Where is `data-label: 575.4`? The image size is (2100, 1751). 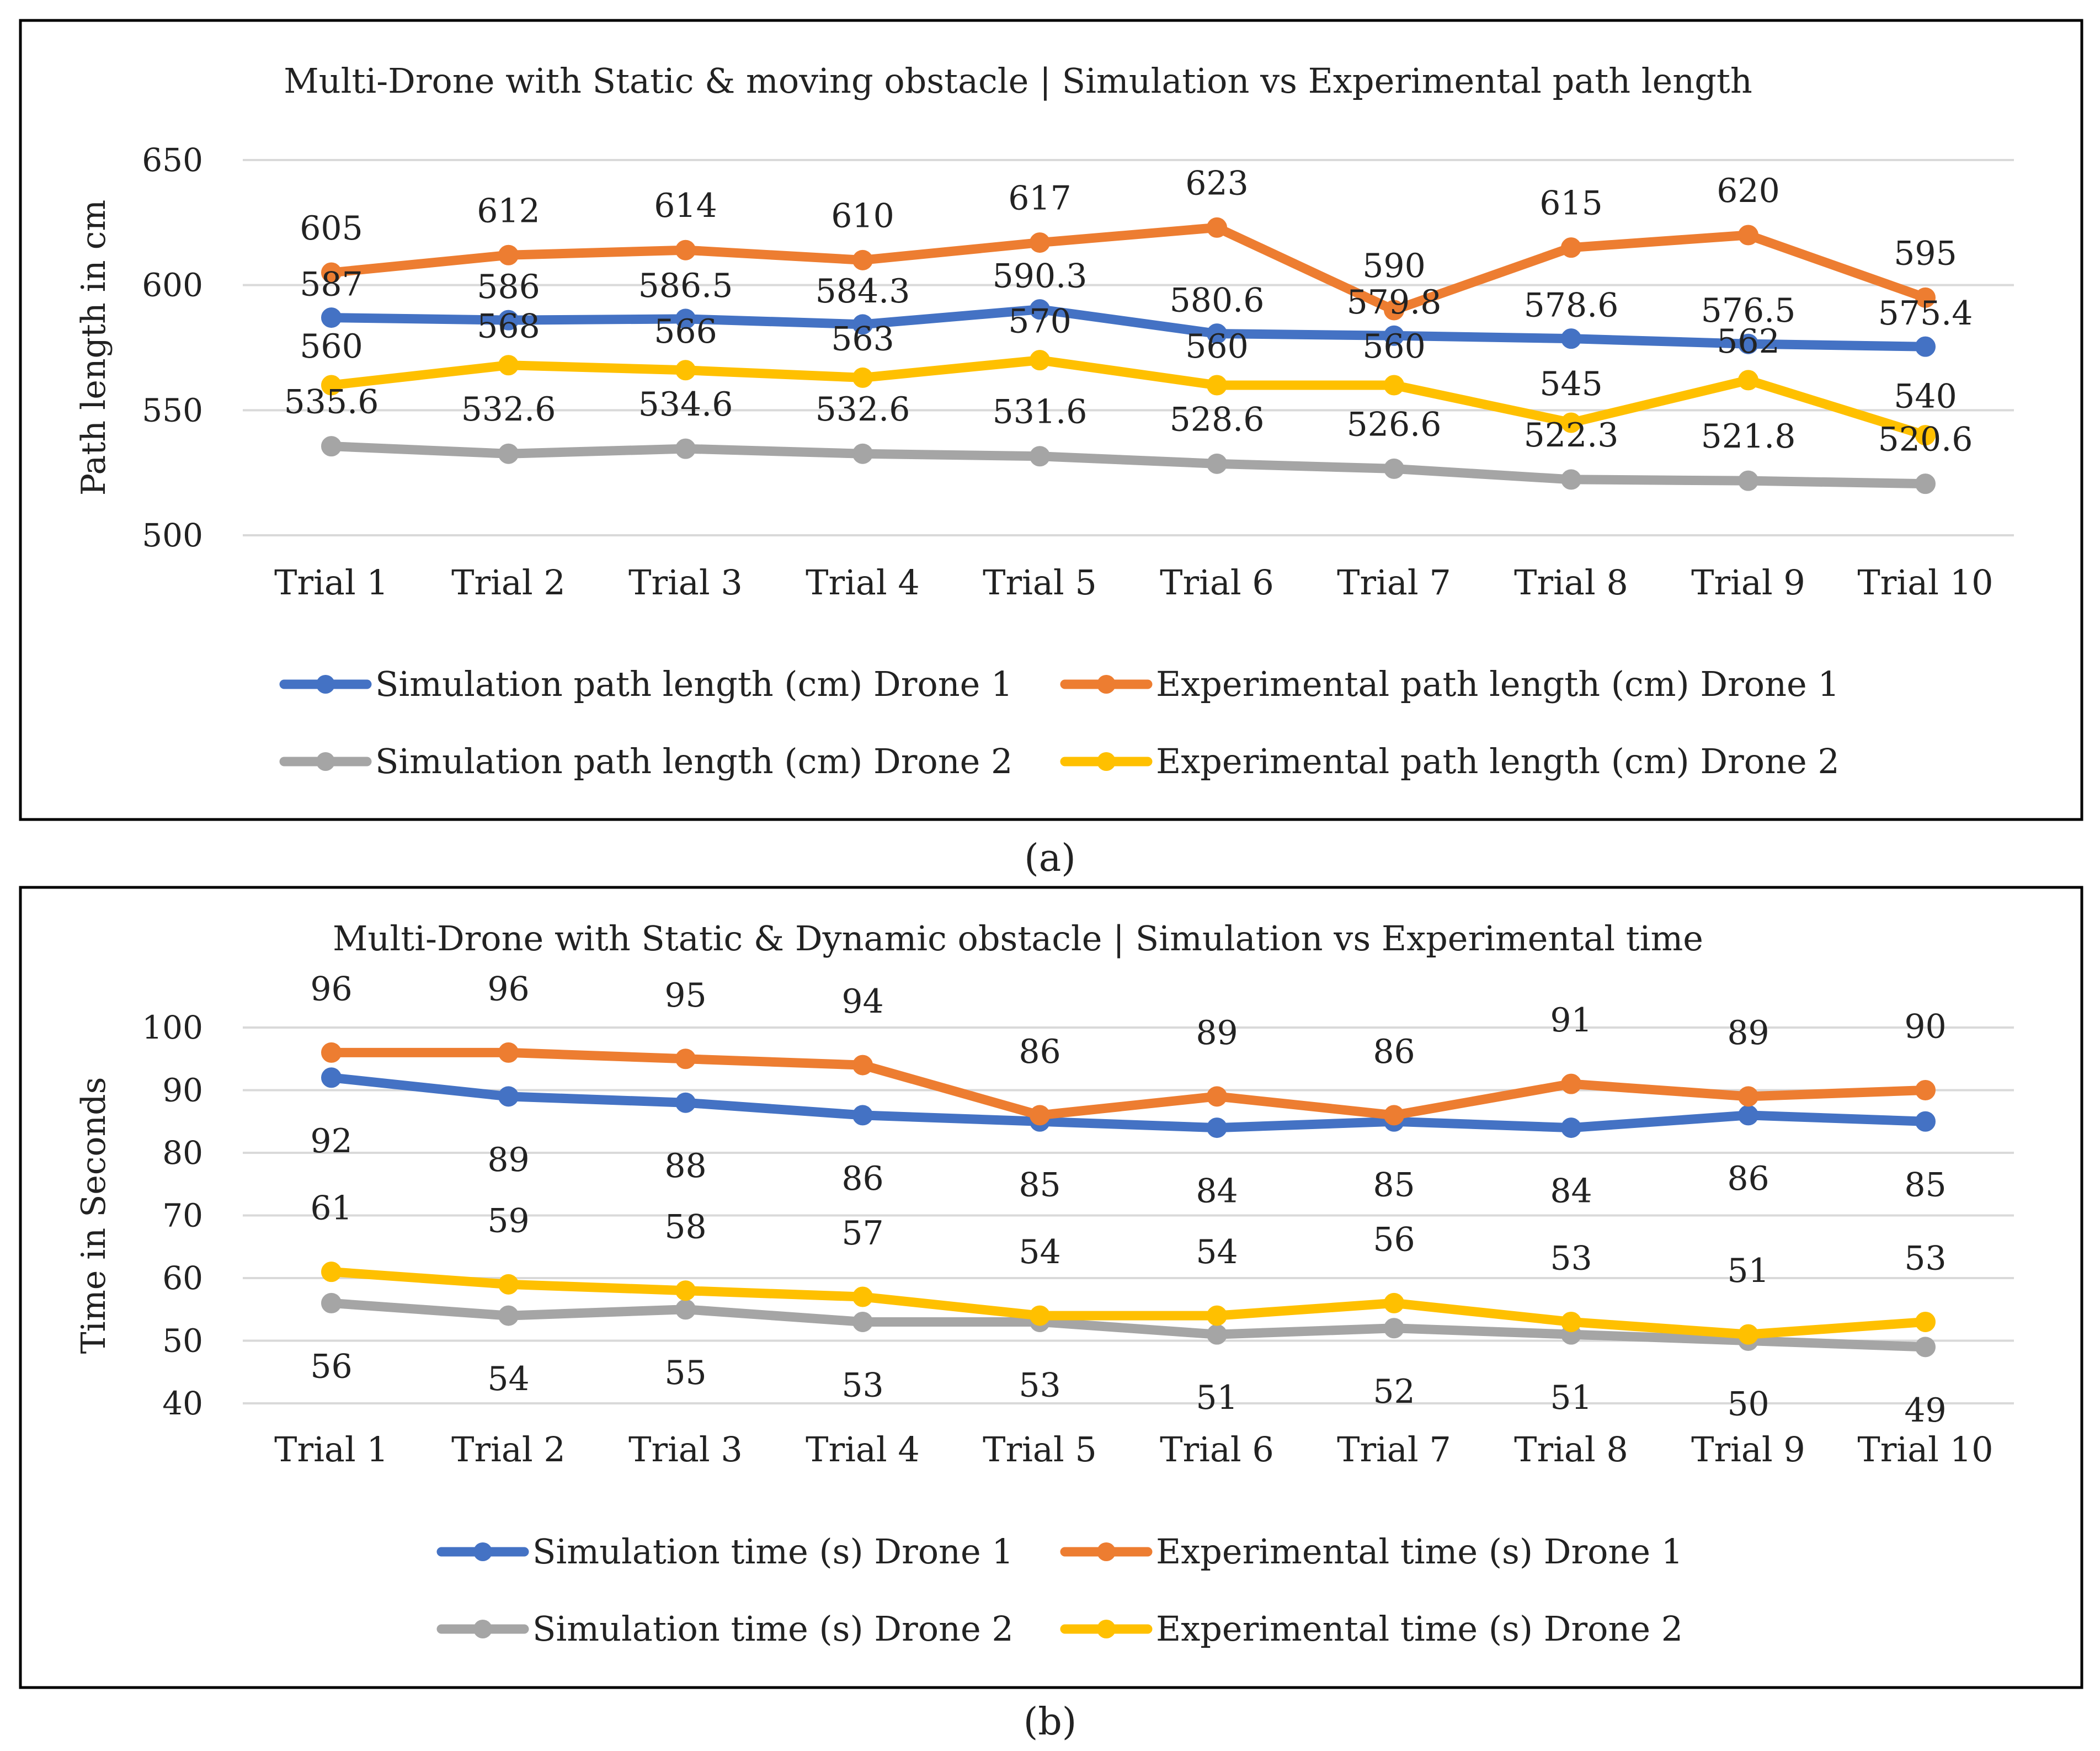 data-label: 575.4 is located at coordinates (1925, 314).